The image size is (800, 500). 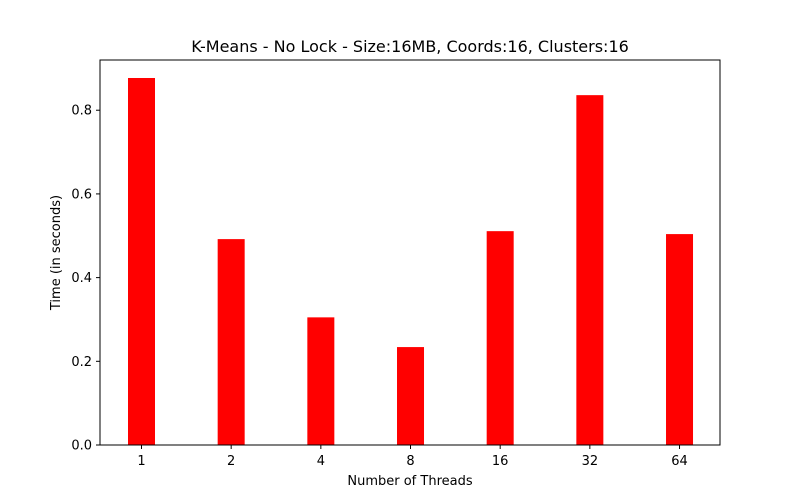 I want to click on y-axis-ticks: 0.0 0.2 0.4 0.6 0.8, so click(x=85, y=279).